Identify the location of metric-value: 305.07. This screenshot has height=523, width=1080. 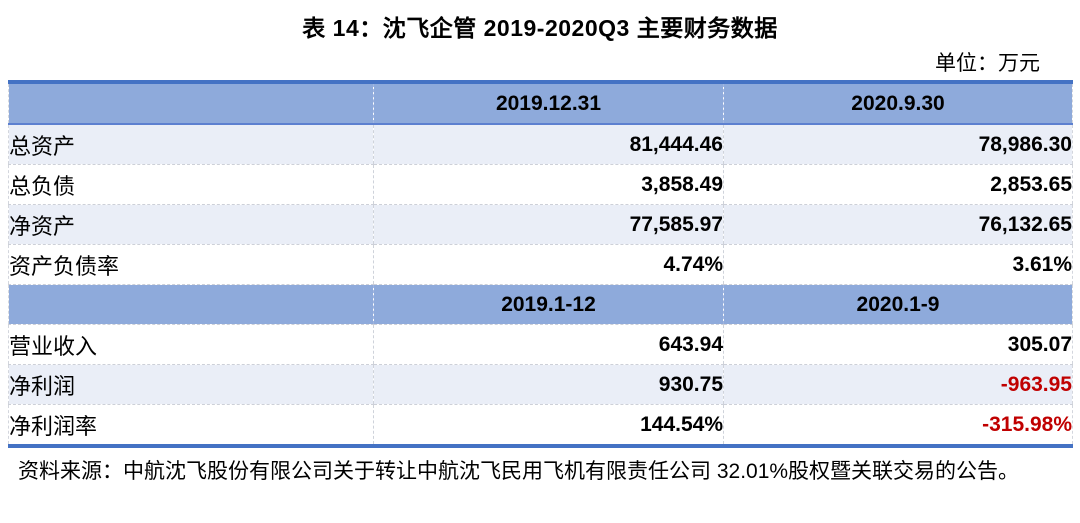
(898, 344).